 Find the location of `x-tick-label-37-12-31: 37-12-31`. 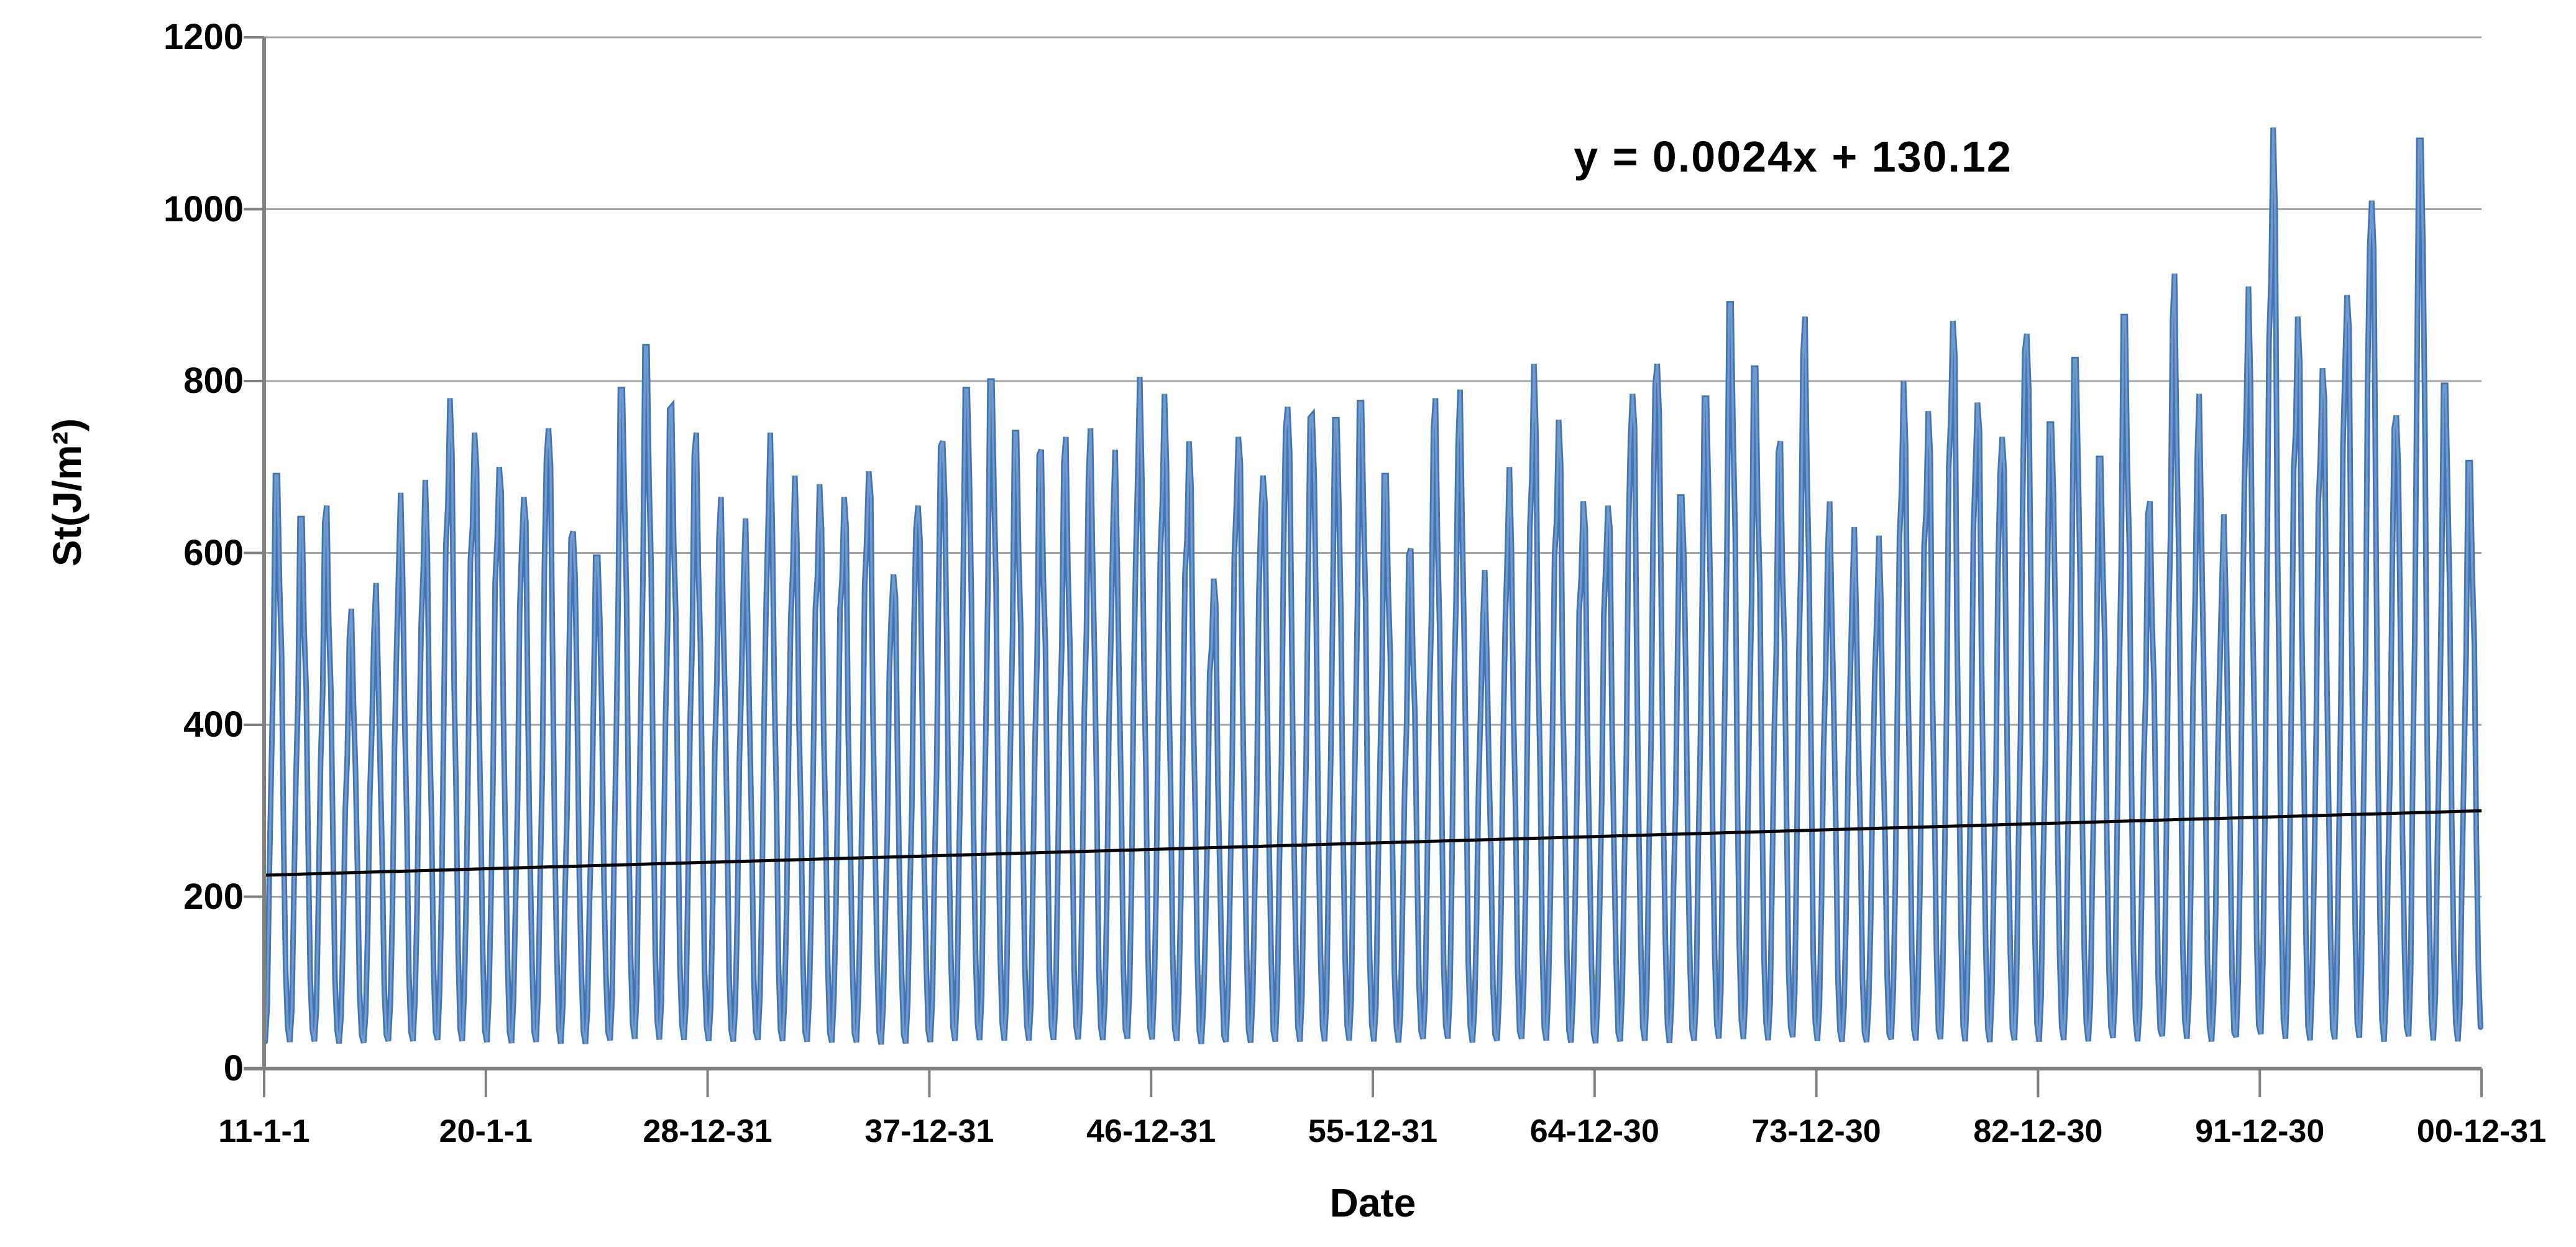

x-tick-label-37-12-31: 37-12-31 is located at coordinates (929, 1131).